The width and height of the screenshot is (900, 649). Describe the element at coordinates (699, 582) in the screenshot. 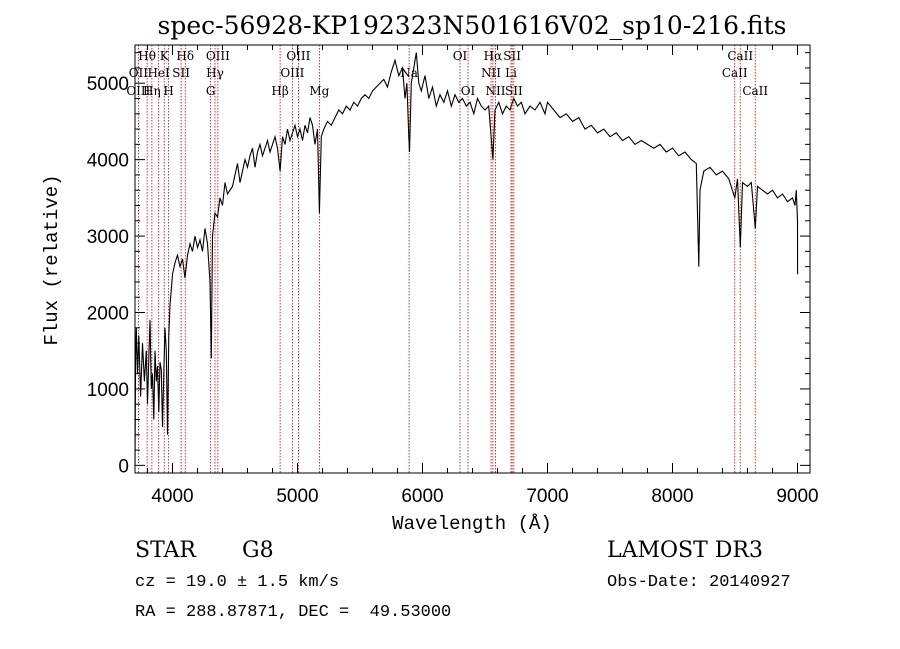

I see `observation-date: Obs-Date: 20140927` at that location.